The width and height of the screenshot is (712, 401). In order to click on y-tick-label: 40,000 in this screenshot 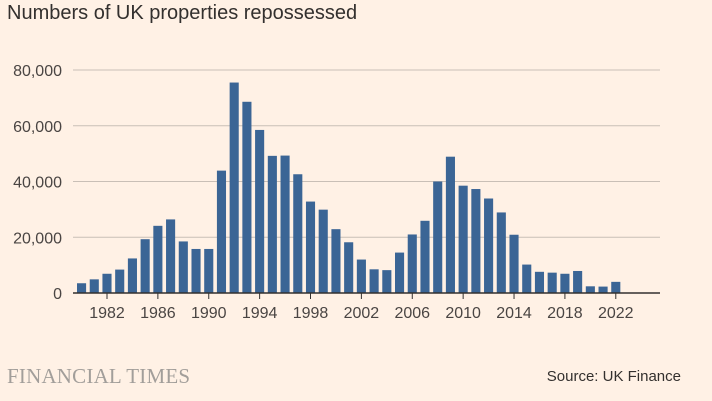, I will do `click(37, 183)`.